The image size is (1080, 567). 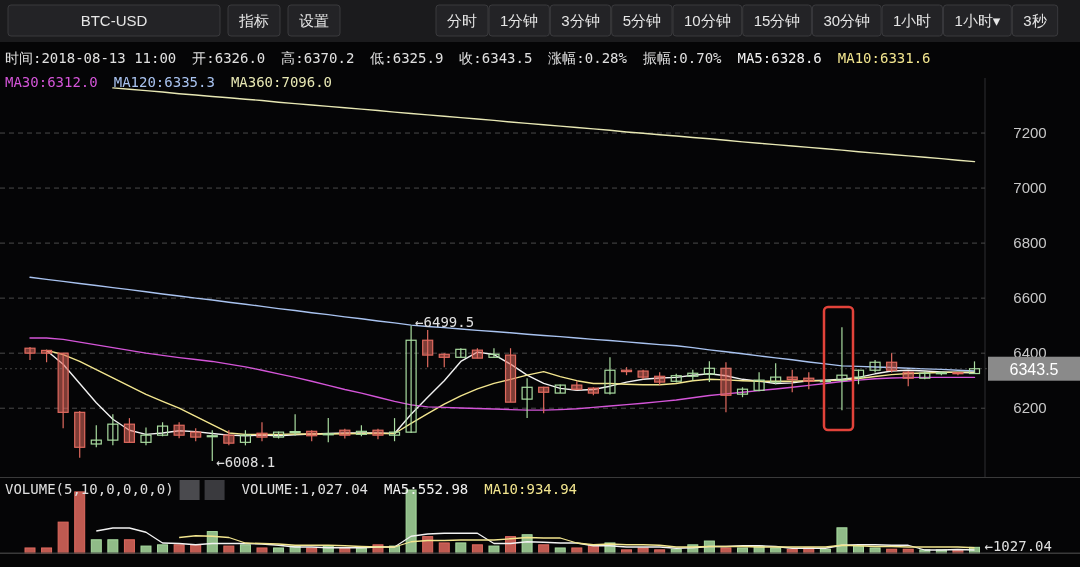 What do you see at coordinates (246, 462) in the screenshot?
I see `text: ←6008.1` at bounding box center [246, 462].